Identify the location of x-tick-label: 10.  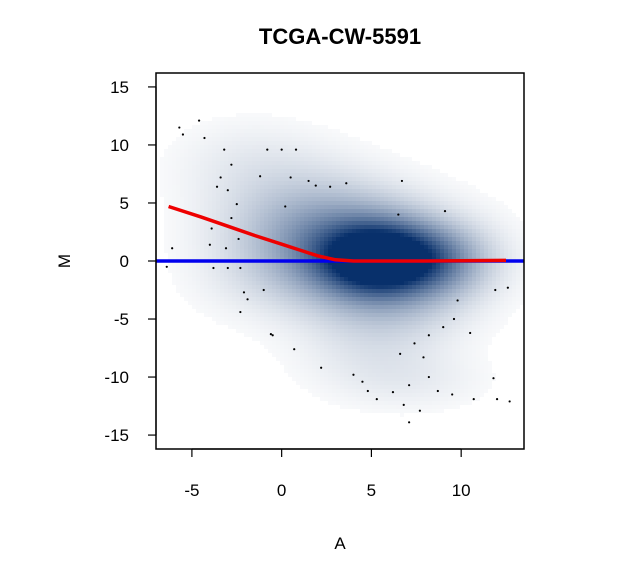
(461, 490).